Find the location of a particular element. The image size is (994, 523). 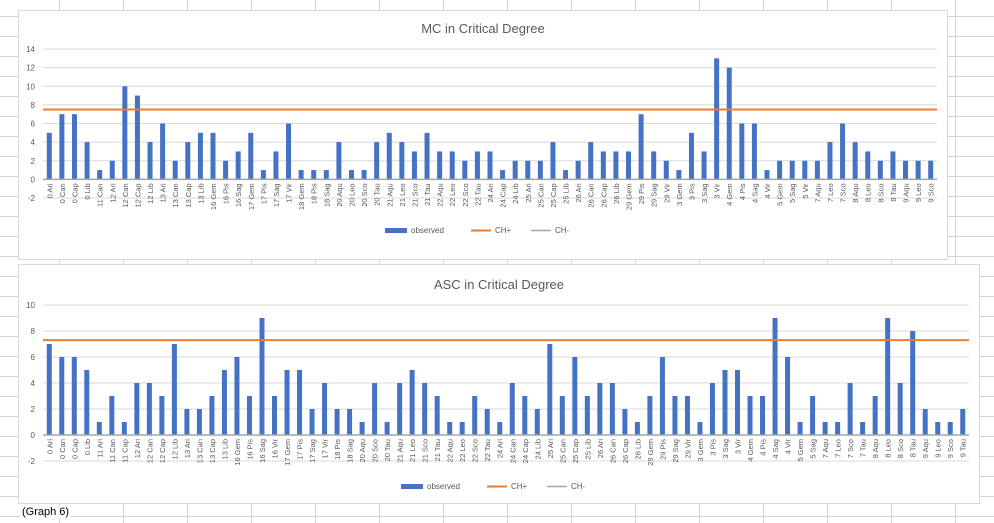

x-tick-label: 13 Can is located at coordinates (175, 195).